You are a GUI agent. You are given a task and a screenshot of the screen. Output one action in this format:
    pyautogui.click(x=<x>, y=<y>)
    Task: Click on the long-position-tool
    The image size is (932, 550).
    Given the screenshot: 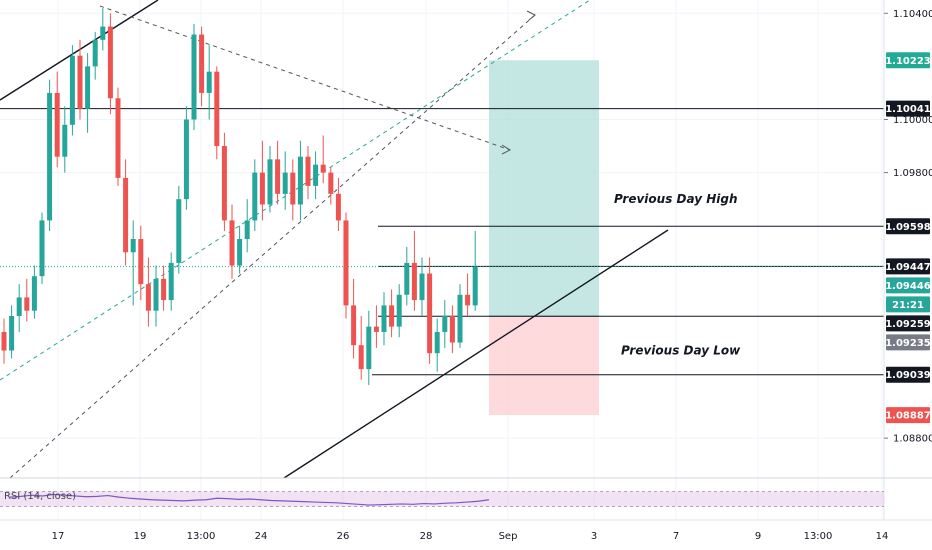 What is the action you would take?
    pyautogui.click(x=544, y=238)
    